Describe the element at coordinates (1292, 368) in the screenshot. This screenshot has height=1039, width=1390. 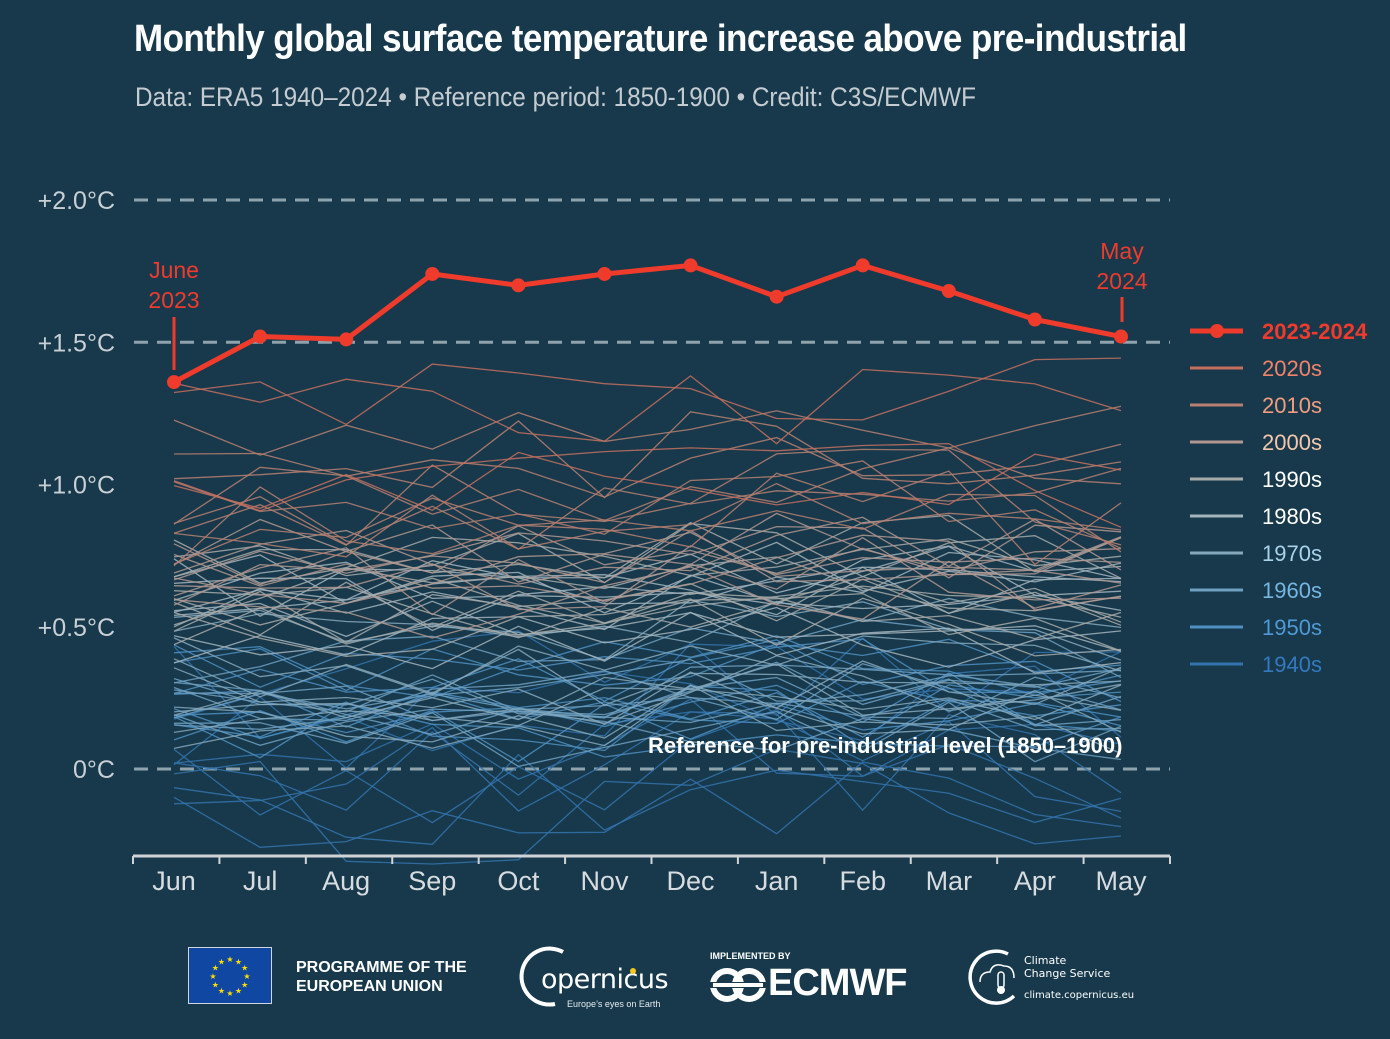
I see `legend-label-2020s: 2020s` at that location.